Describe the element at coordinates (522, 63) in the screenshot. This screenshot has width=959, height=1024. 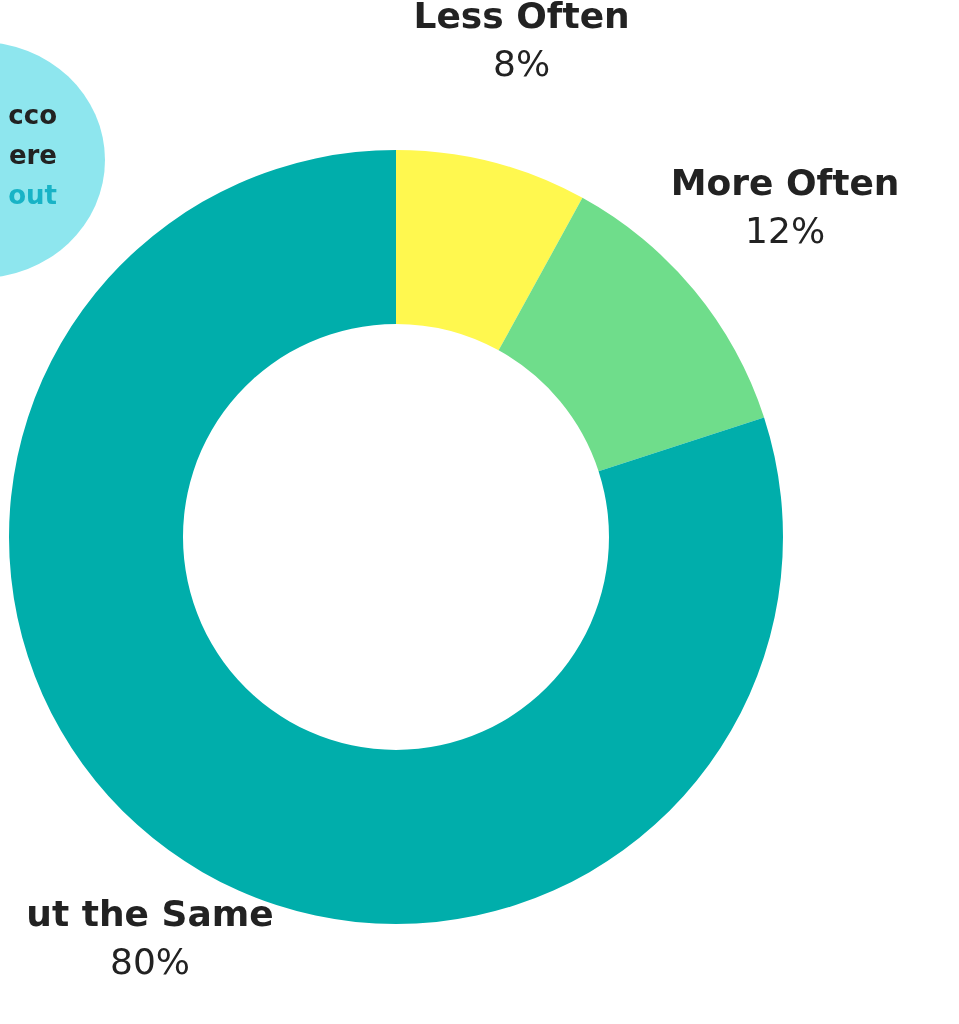
I see `data-label: 8%` at that location.